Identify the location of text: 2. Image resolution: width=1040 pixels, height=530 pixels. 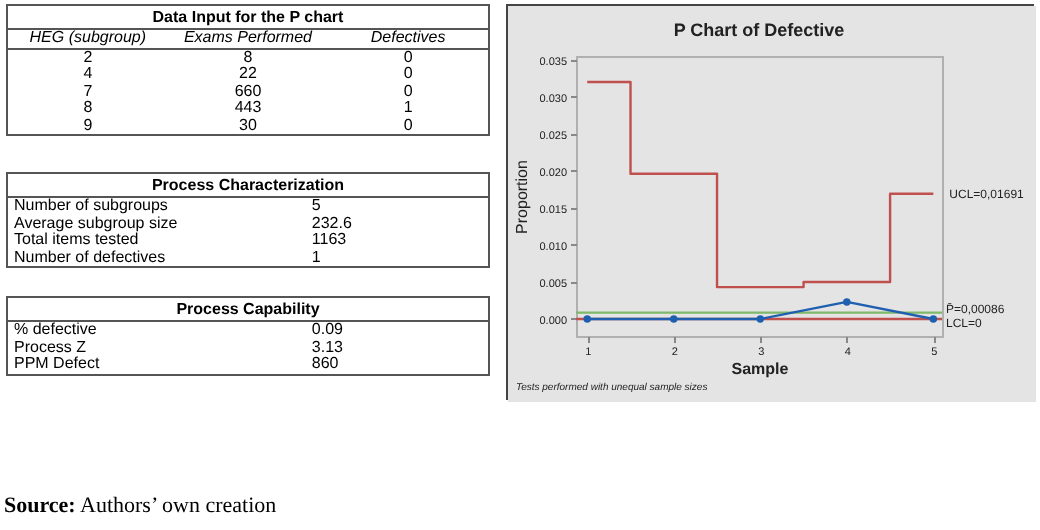
(88, 56).